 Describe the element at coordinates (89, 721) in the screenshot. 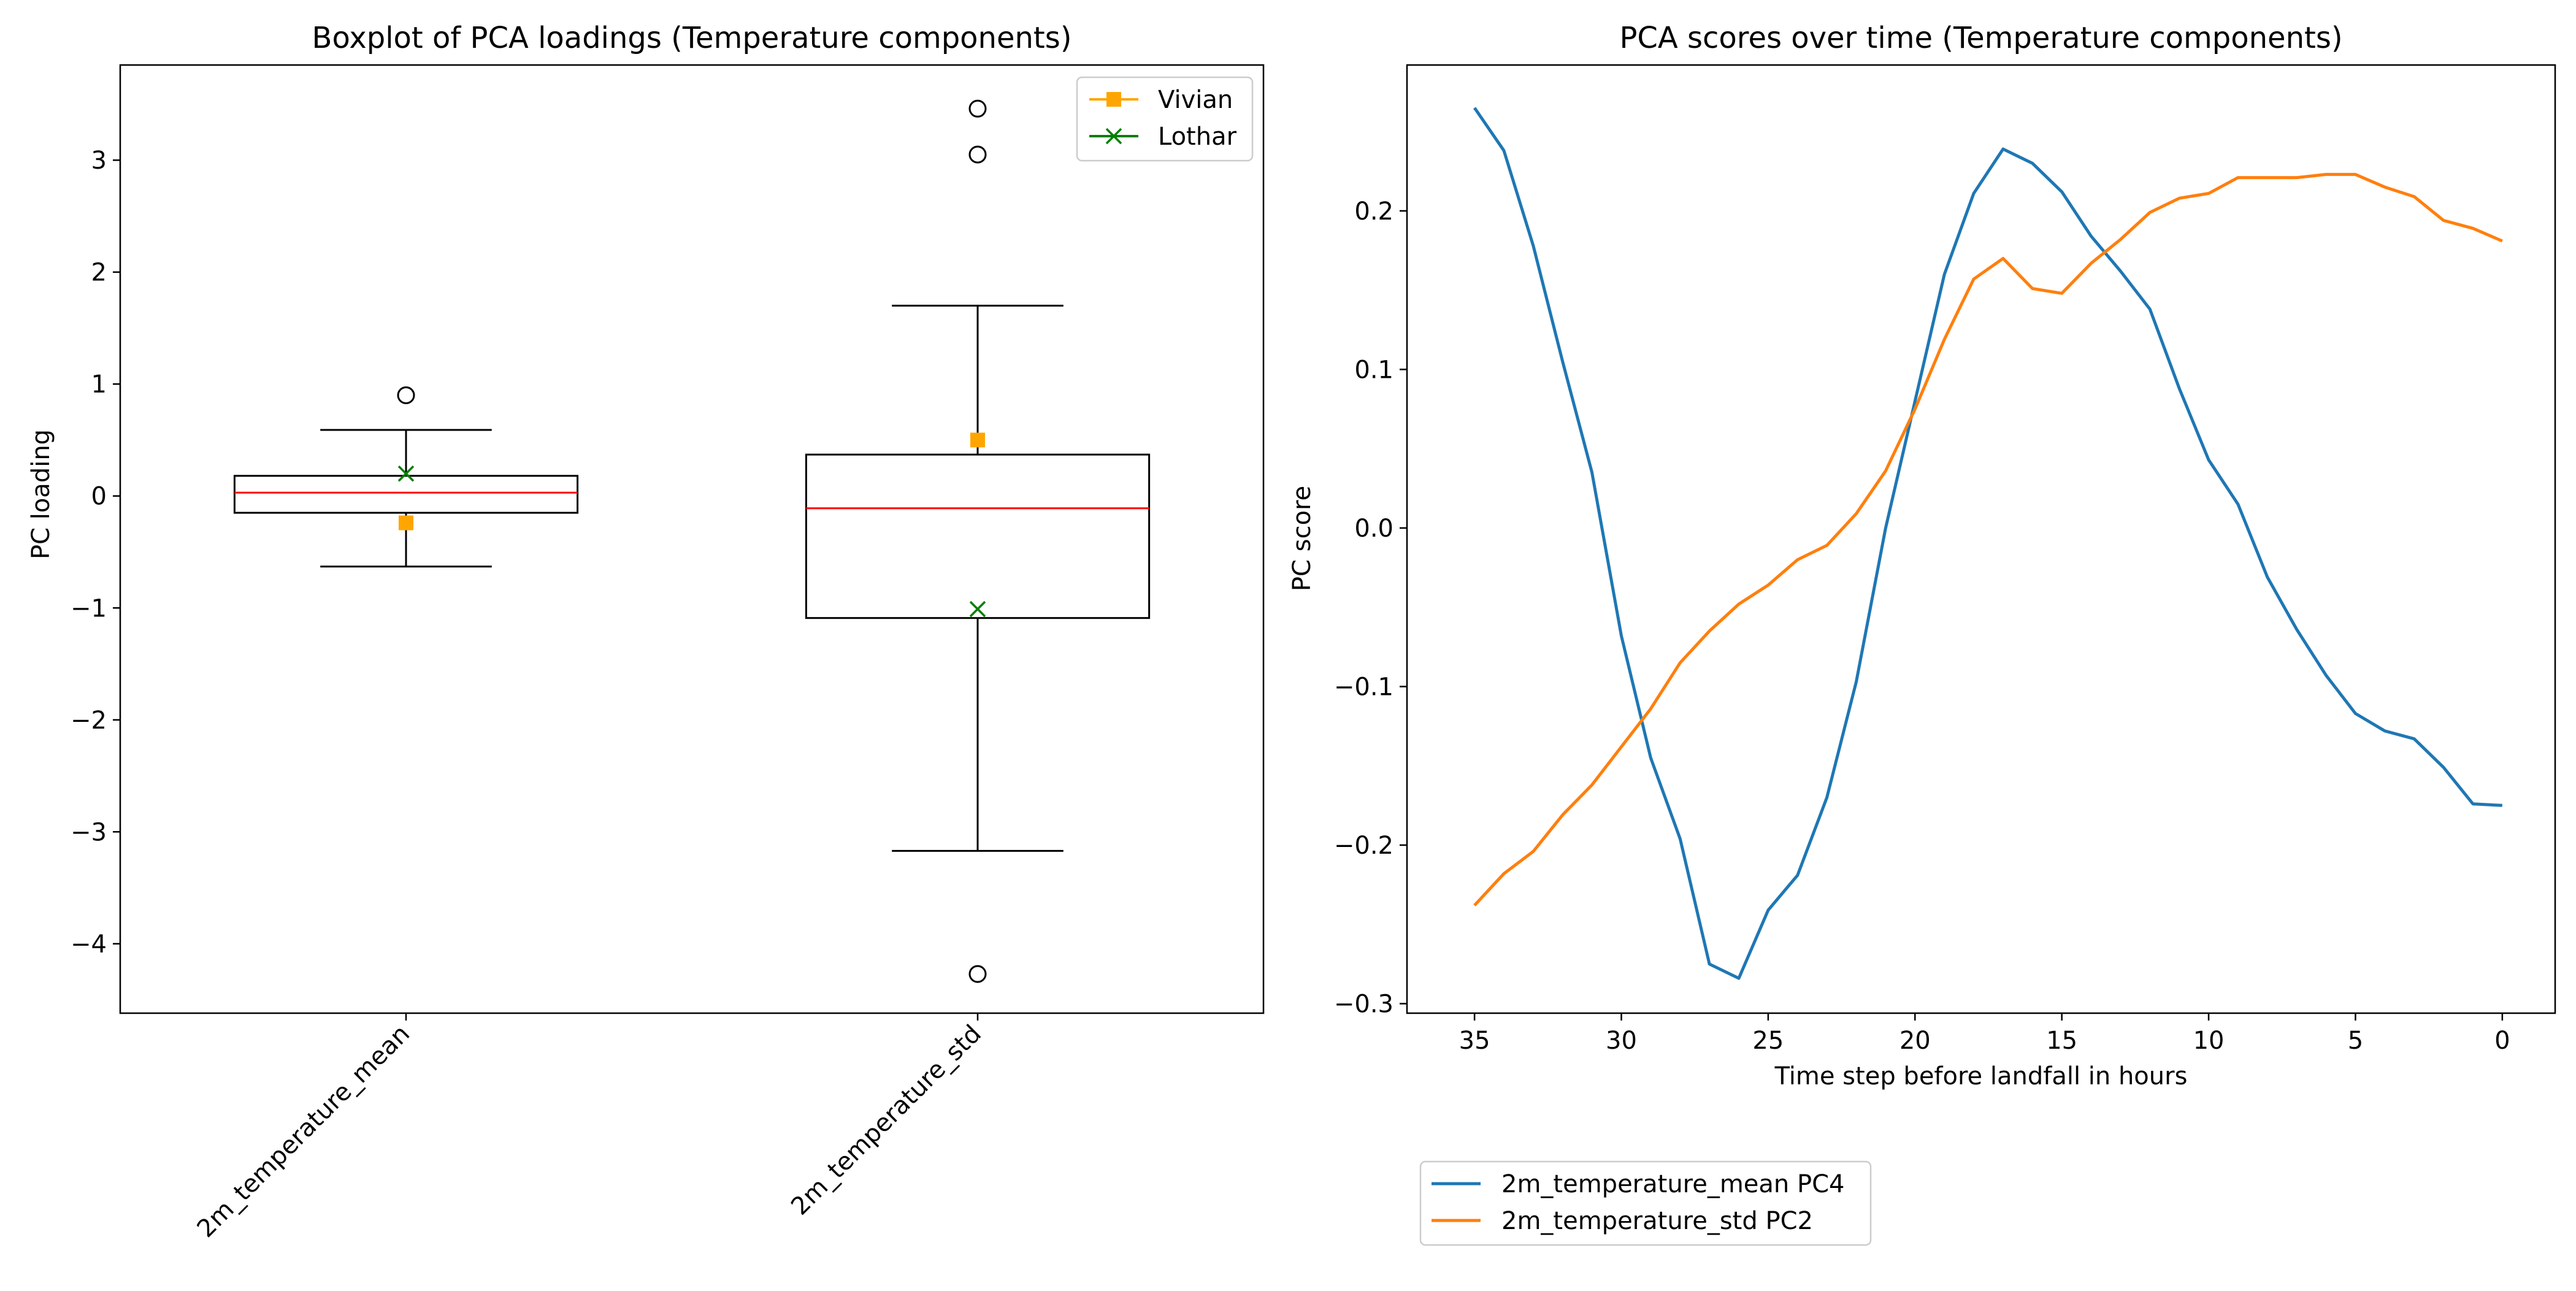

I see `boxplot-y-tick-label: −2` at that location.